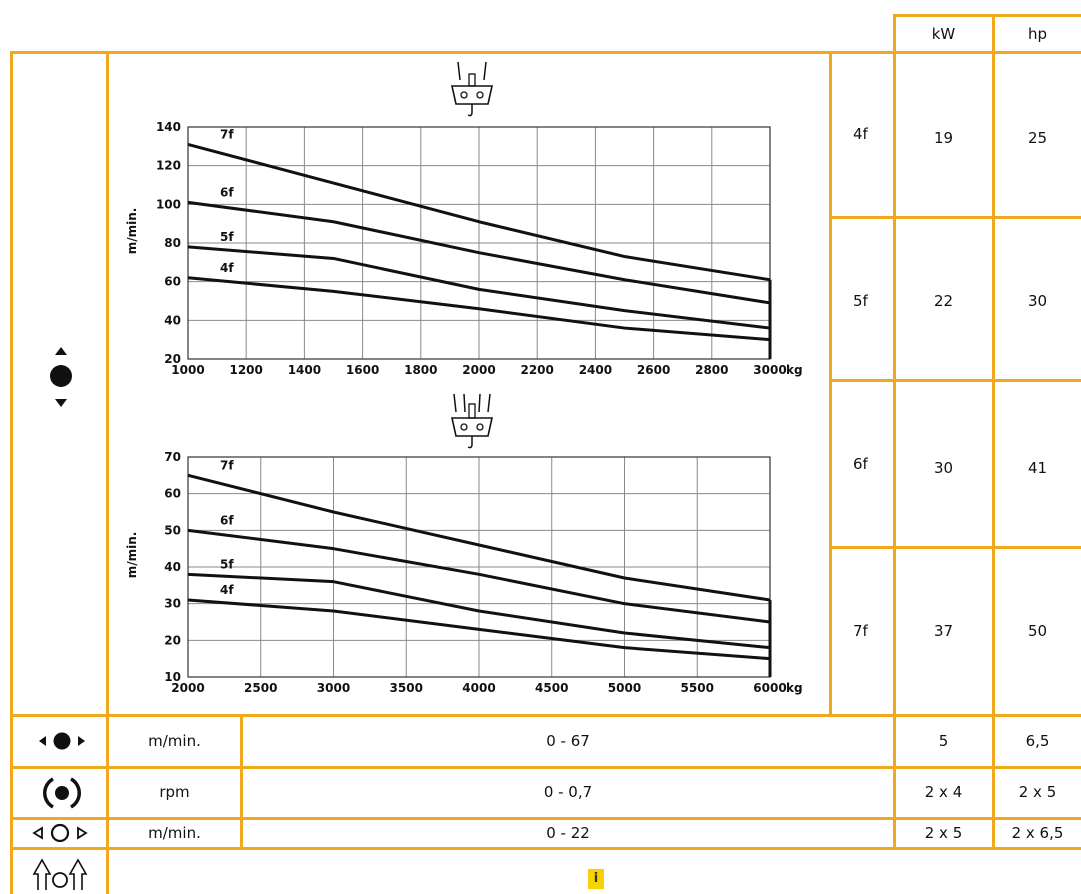 This screenshot has height=894, width=1081. What do you see at coordinates (596, 879) in the screenshot?
I see `info-badge: i` at bounding box center [596, 879].